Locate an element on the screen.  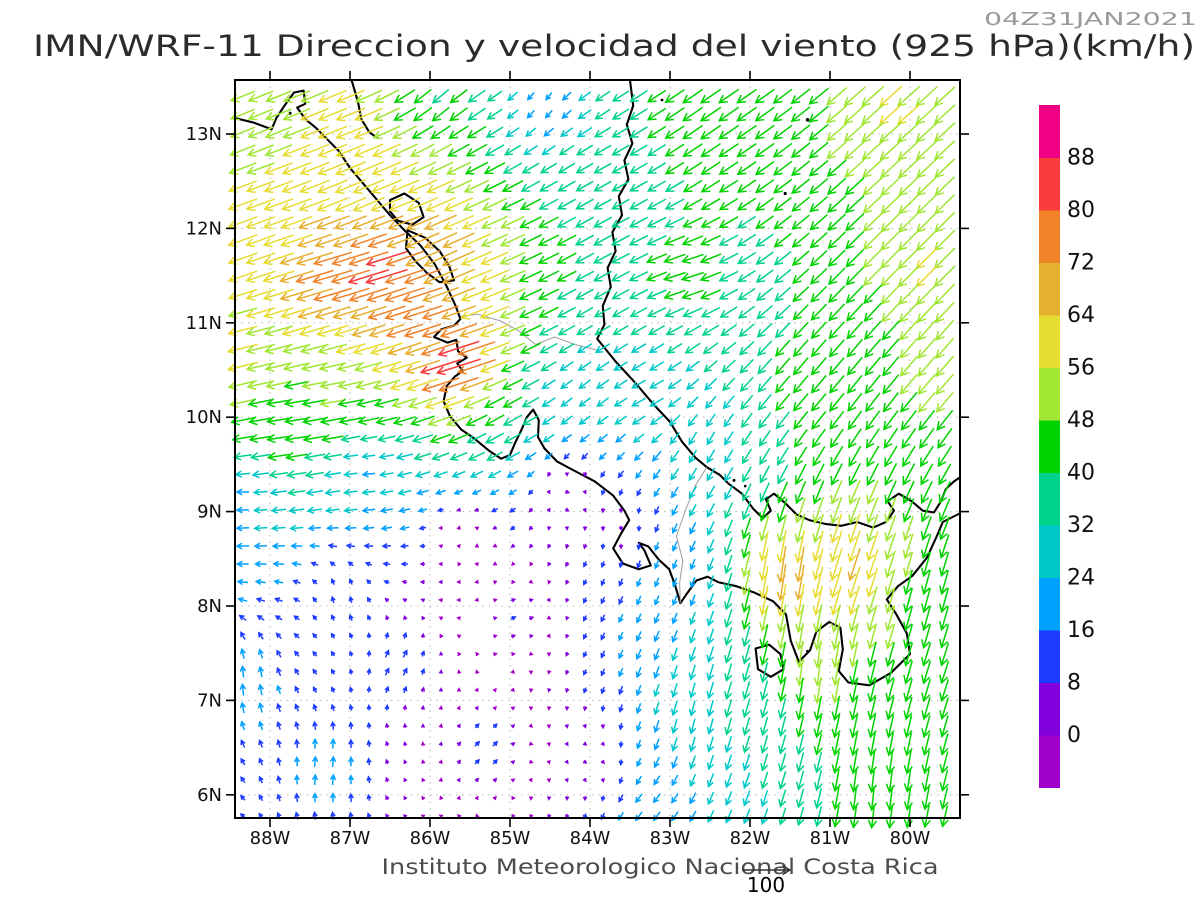
lon-tick-label: 86W is located at coordinates (430, 838).